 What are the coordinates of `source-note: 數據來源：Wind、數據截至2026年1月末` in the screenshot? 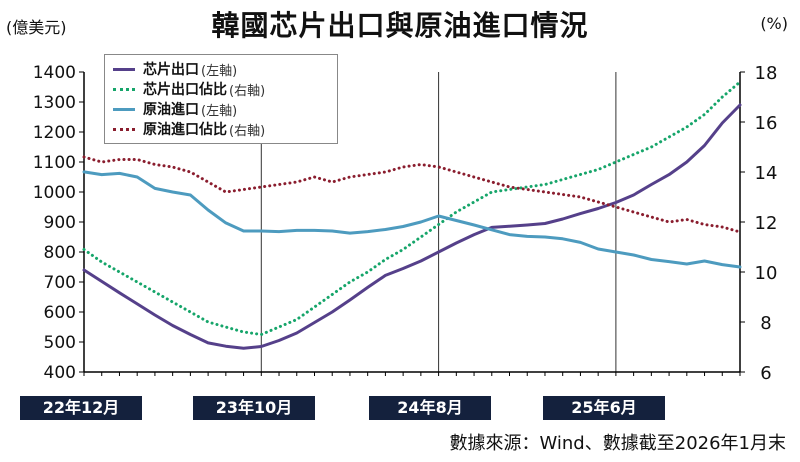 It's located at (618, 443).